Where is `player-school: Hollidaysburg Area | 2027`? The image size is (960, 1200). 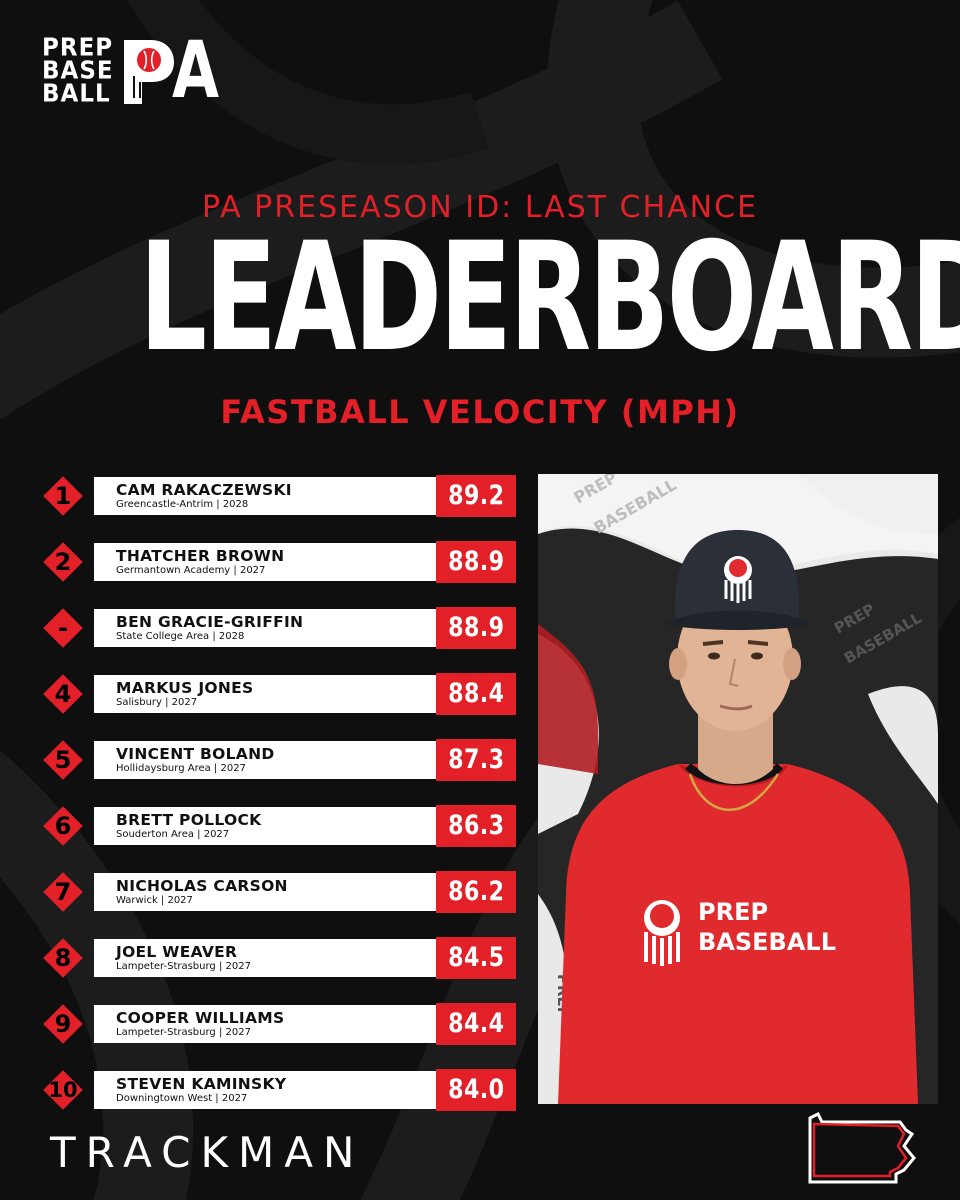 player-school: Hollidaysburg Area | 2027 is located at coordinates (181, 768).